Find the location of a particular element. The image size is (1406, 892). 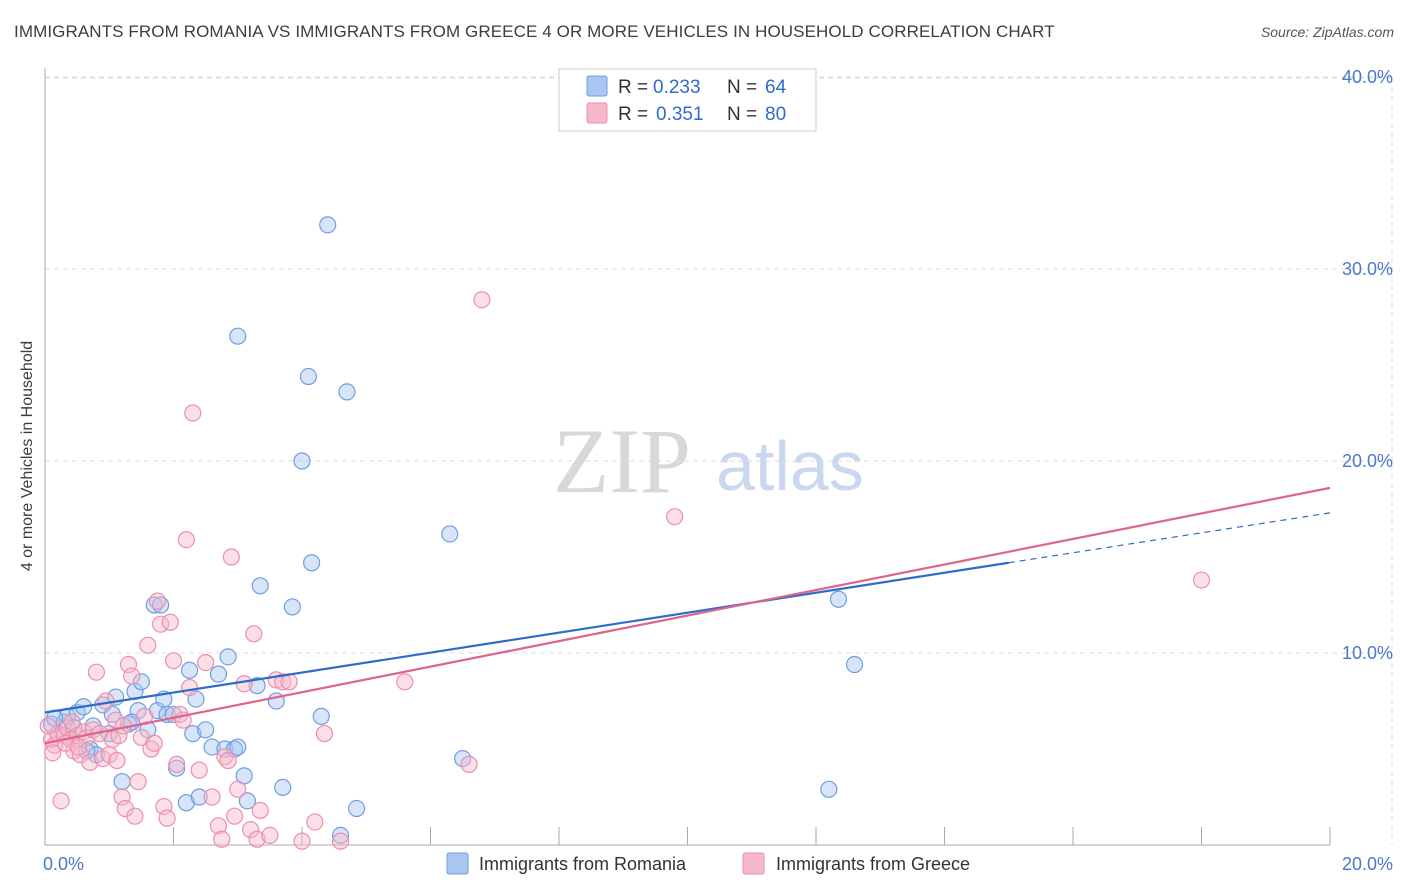

series-legend-swatch-romania is located at coordinates (457, 863).